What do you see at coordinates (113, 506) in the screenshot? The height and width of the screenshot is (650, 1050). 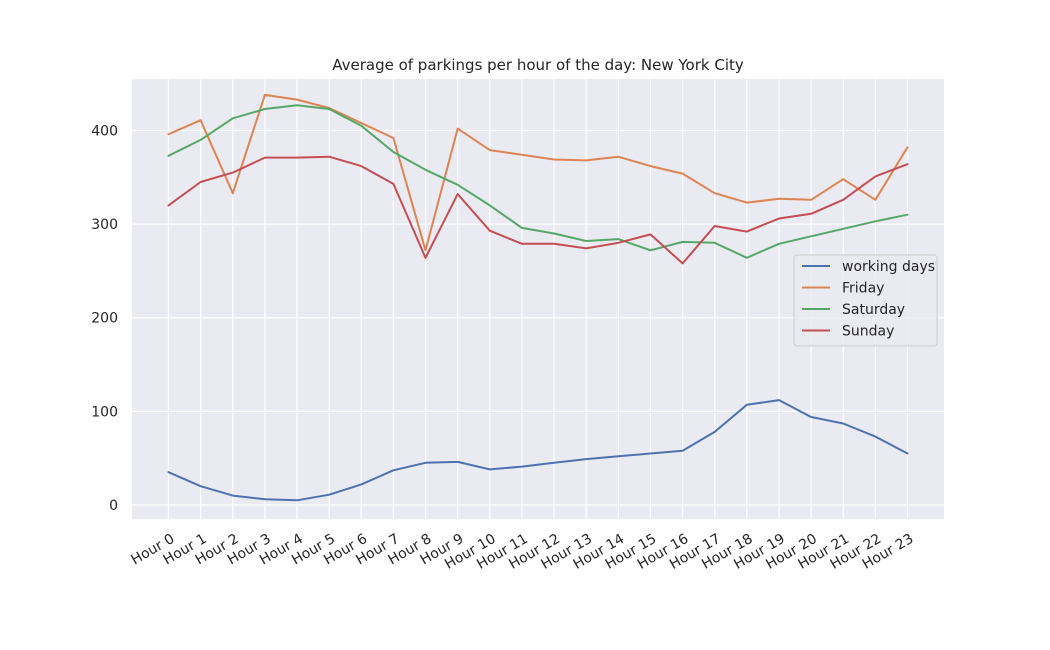 I see `y-tick-label: 0` at bounding box center [113, 506].